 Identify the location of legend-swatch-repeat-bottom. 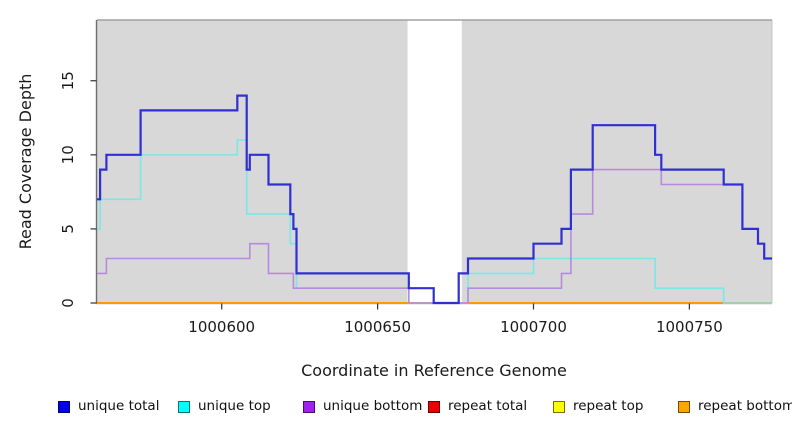
(684, 406).